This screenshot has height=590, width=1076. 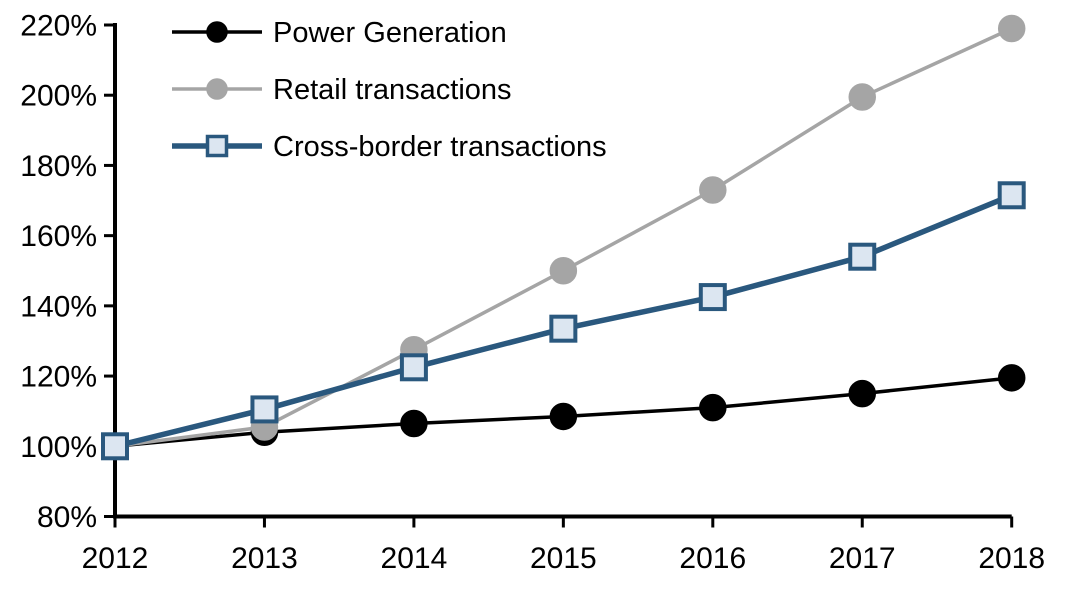 I want to click on y-axis-tick-label: 140%, so click(x=58, y=306).